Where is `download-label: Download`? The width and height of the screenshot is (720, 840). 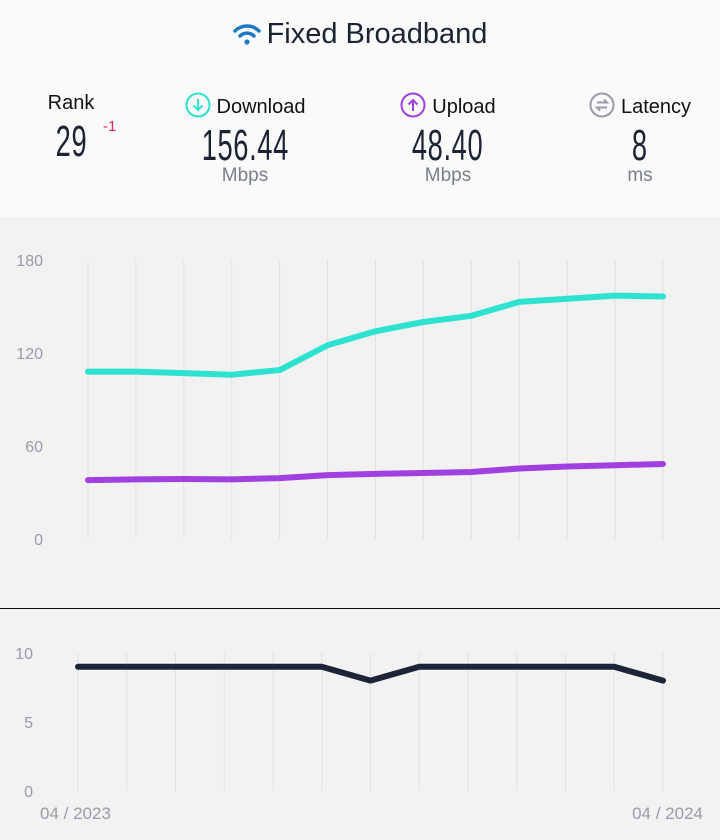
download-label: Download is located at coordinates (261, 107).